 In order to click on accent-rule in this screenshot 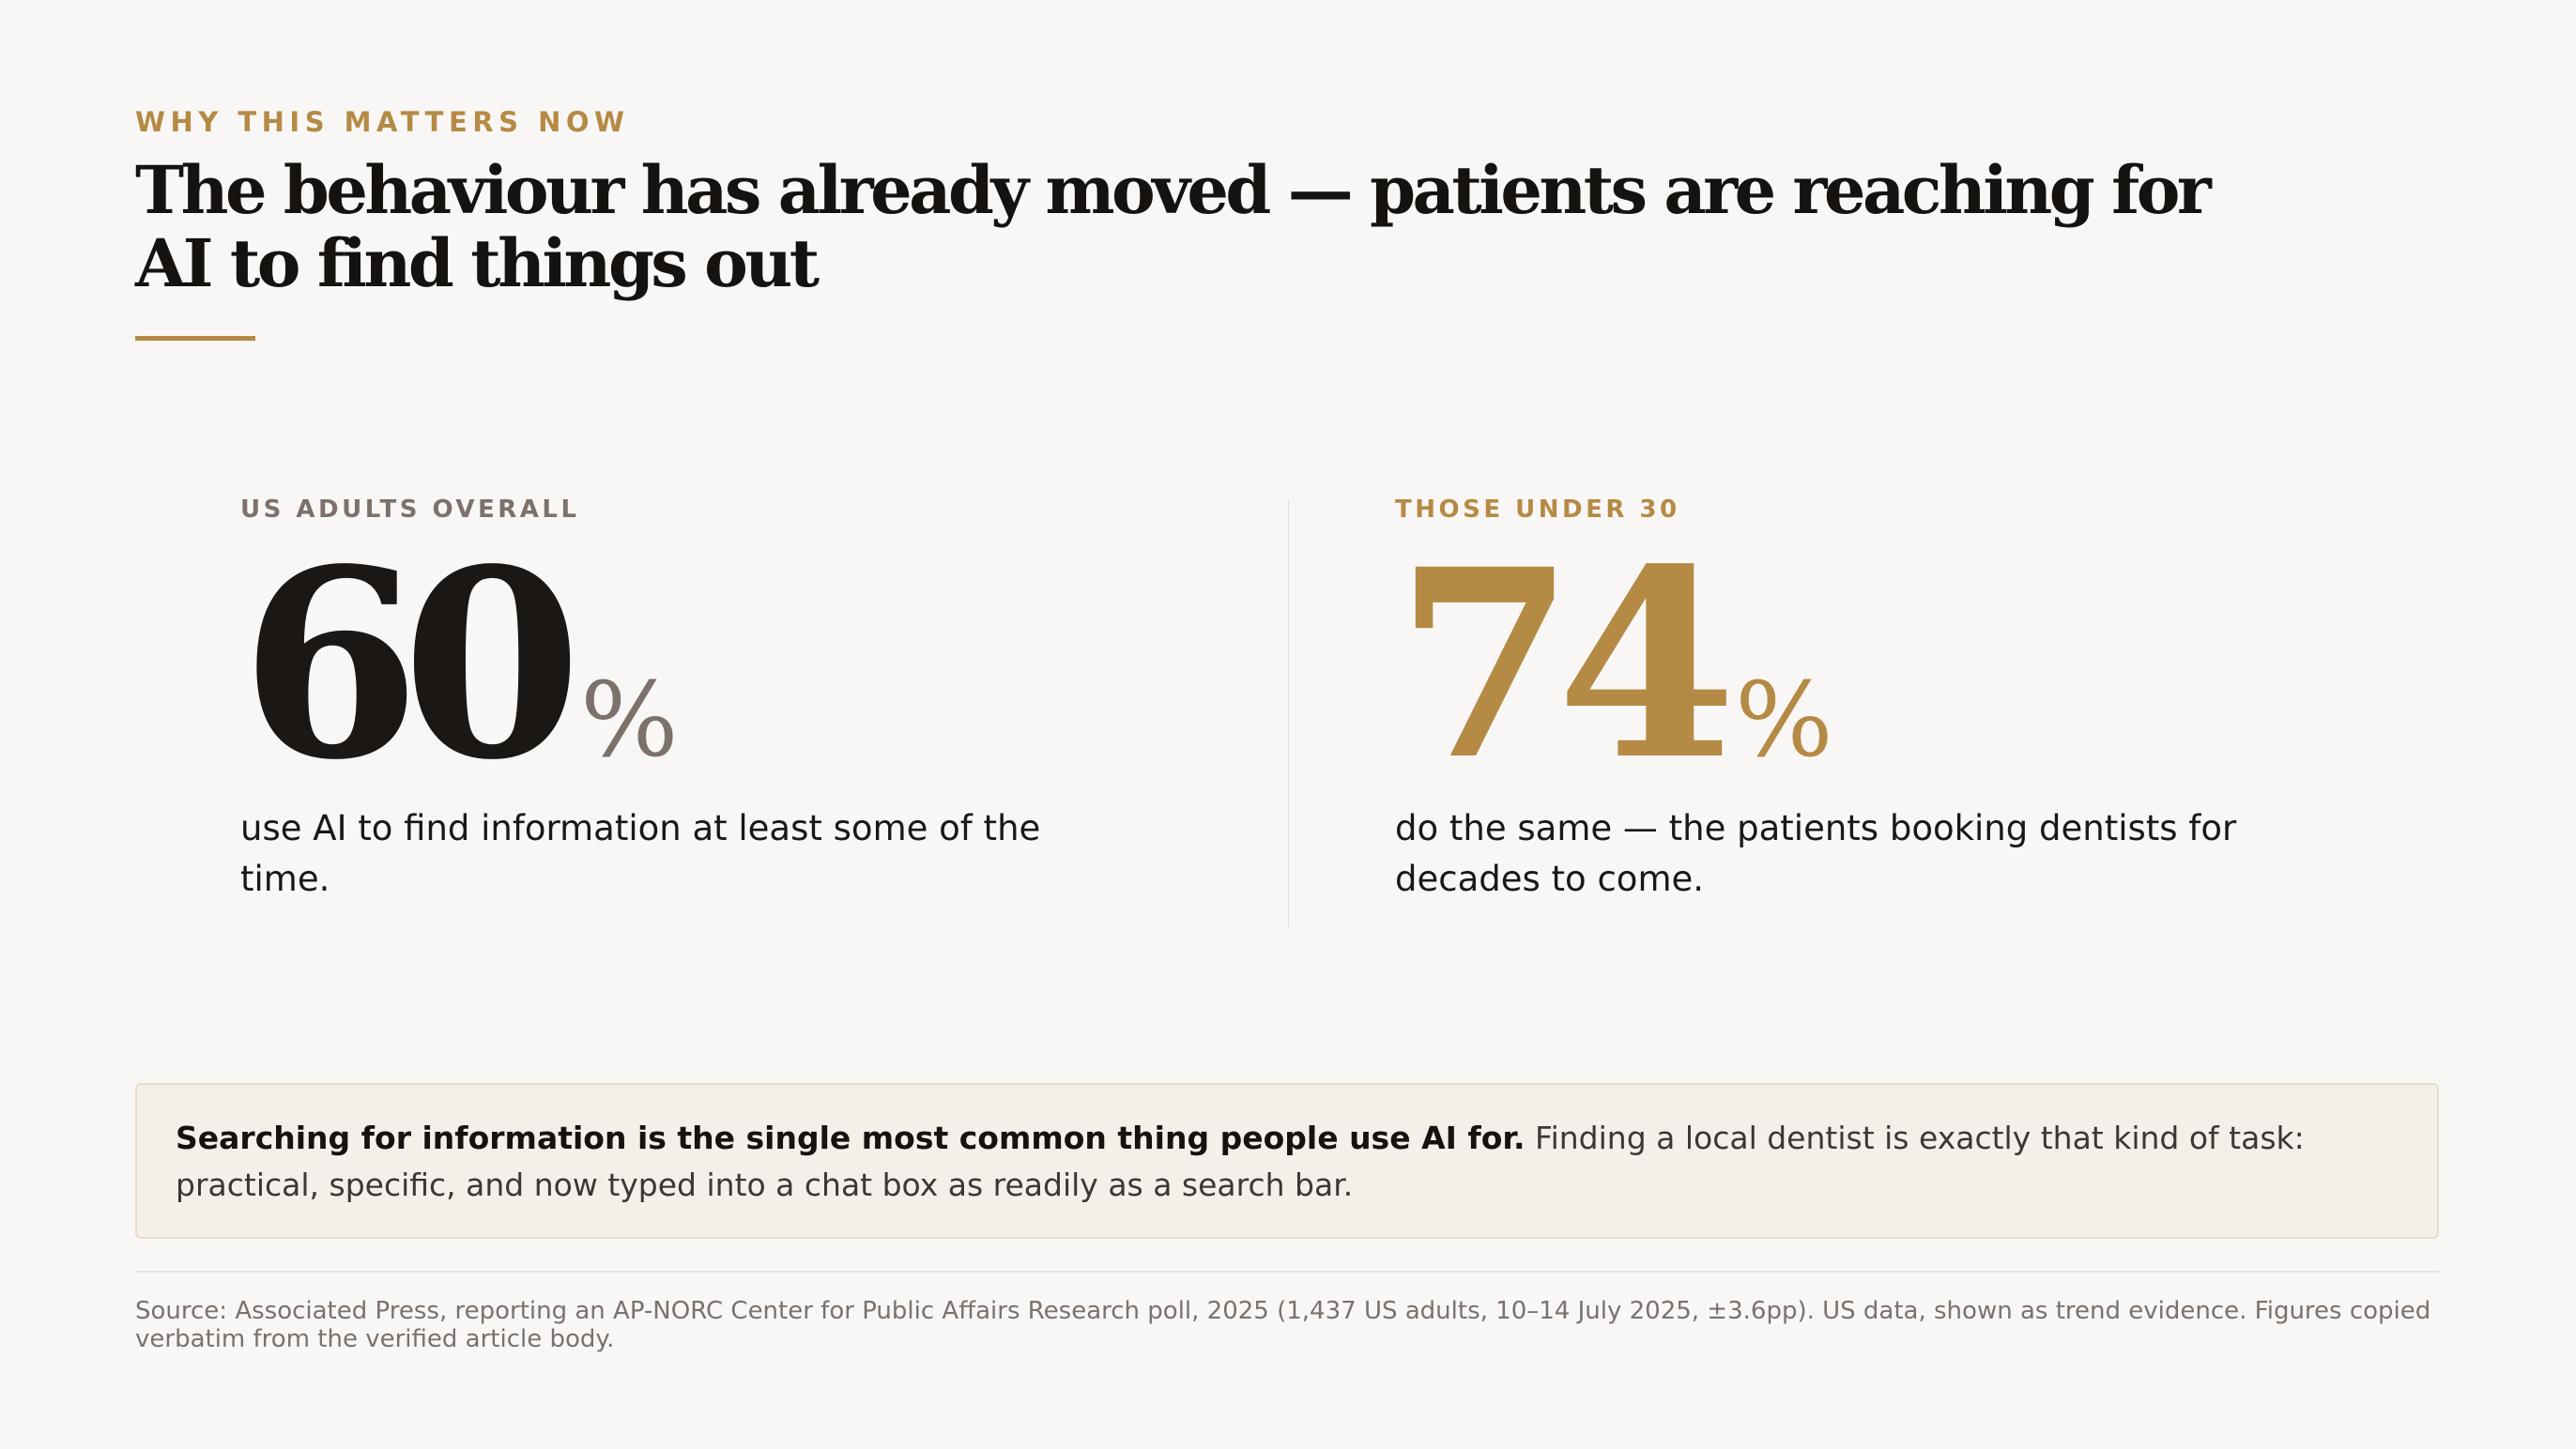, I will do `click(195, 338)`.